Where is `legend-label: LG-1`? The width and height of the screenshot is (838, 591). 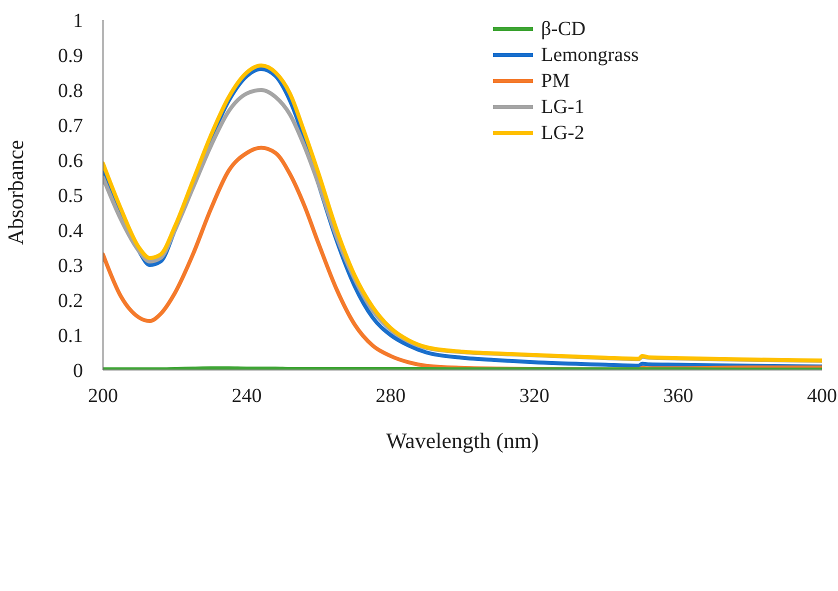 legend-label: LG-1 is located at coordinates (562, 107).